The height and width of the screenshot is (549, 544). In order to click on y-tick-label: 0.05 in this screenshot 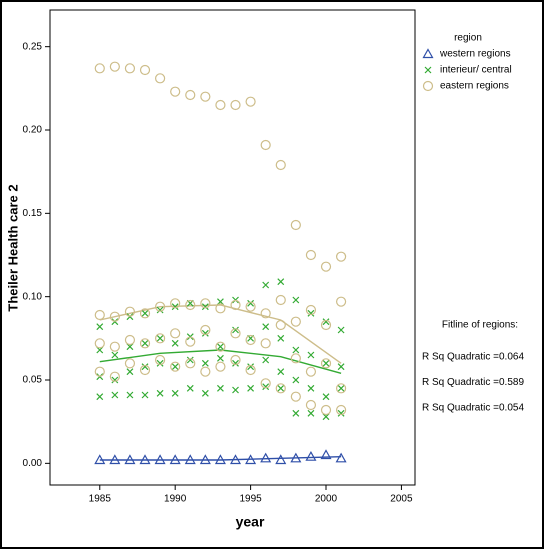, I will do `click(33, 380)`.